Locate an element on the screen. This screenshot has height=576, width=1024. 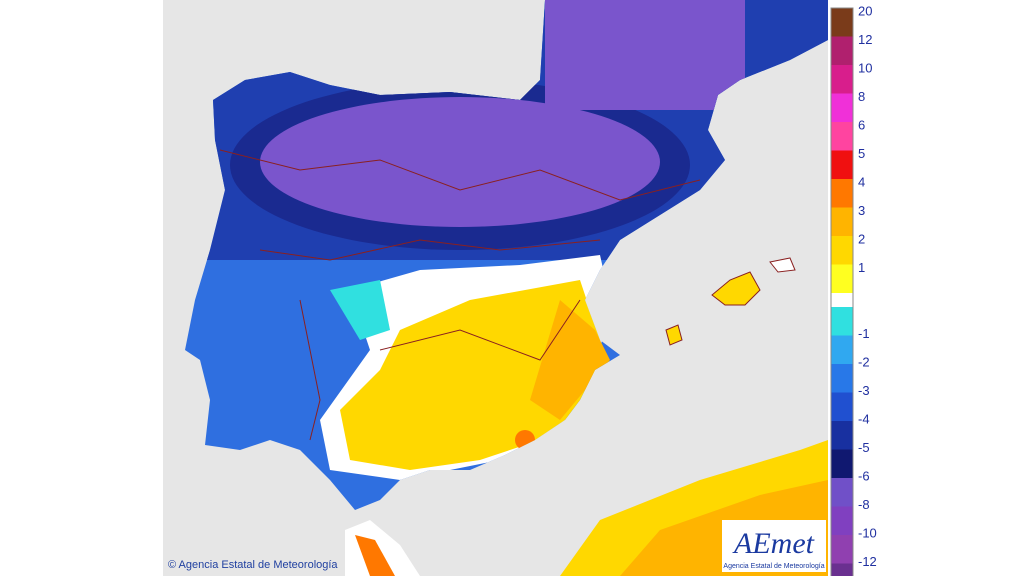
legend-label: 4 is located at coordinates (861, 181).